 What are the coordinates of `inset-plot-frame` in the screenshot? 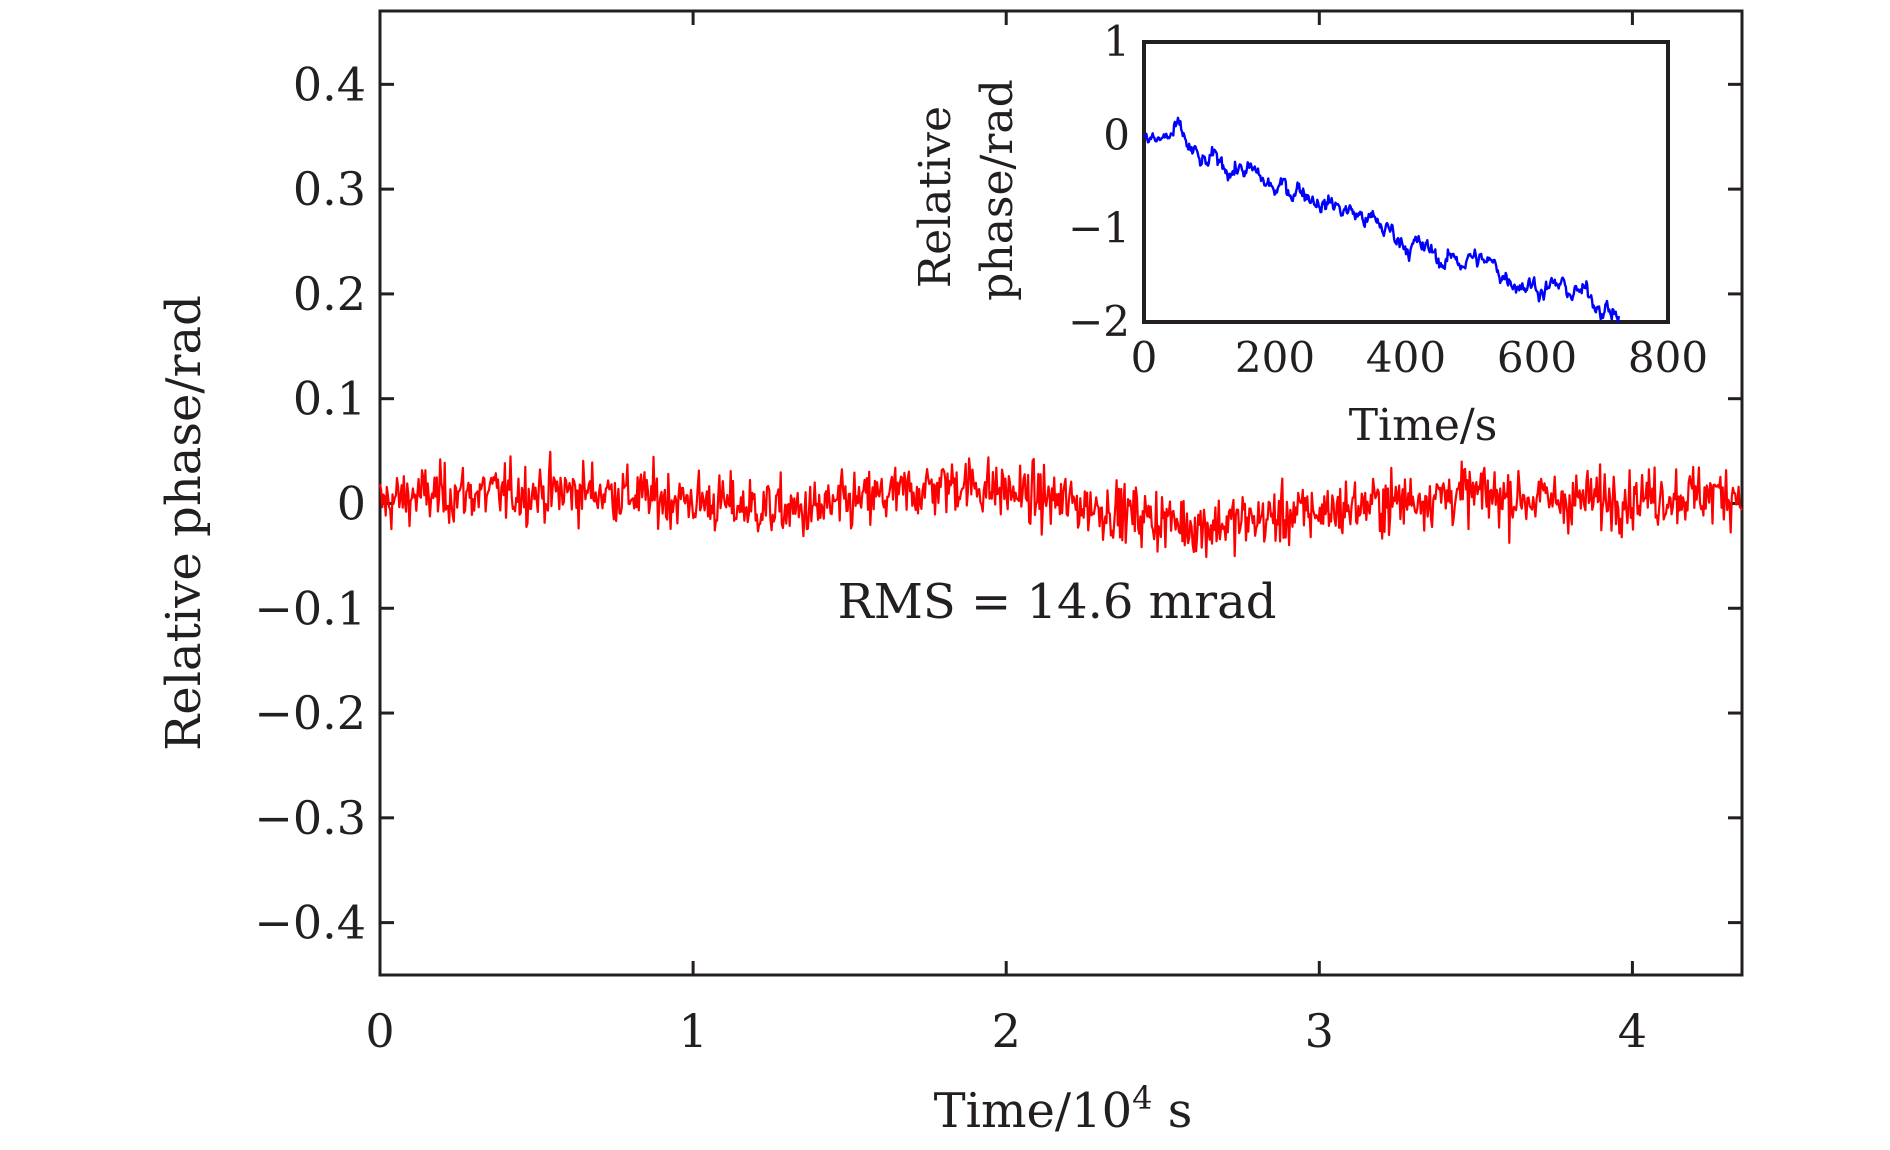 It's located at (1406, 182).